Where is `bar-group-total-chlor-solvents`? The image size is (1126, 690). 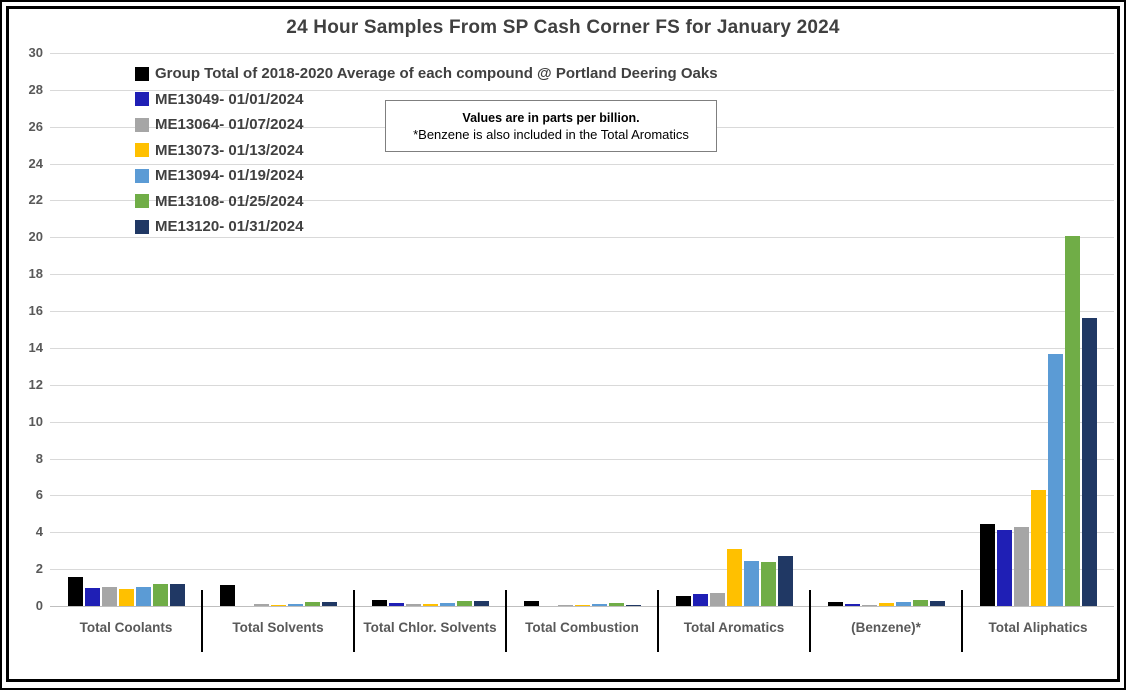
bar-group-total-chlor-solvents is located at coordinates (430, 329).